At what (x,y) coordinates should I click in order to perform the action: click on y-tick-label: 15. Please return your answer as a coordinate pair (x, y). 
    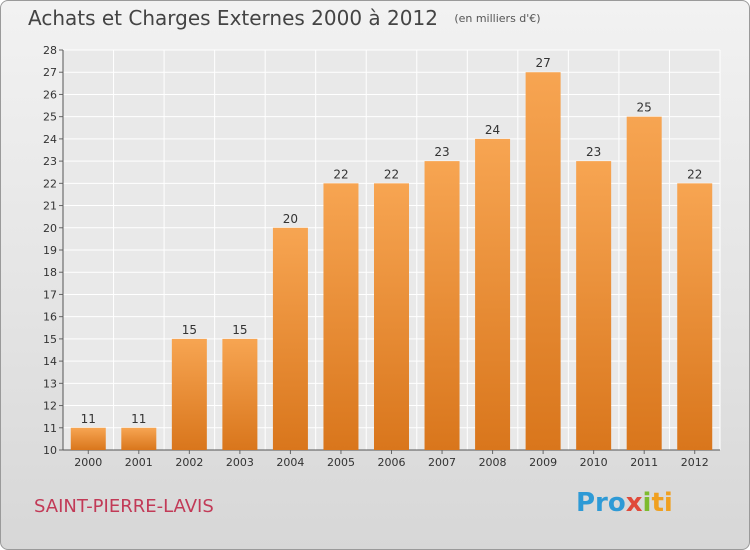
    Looking at the image, I should click on (50, 339).